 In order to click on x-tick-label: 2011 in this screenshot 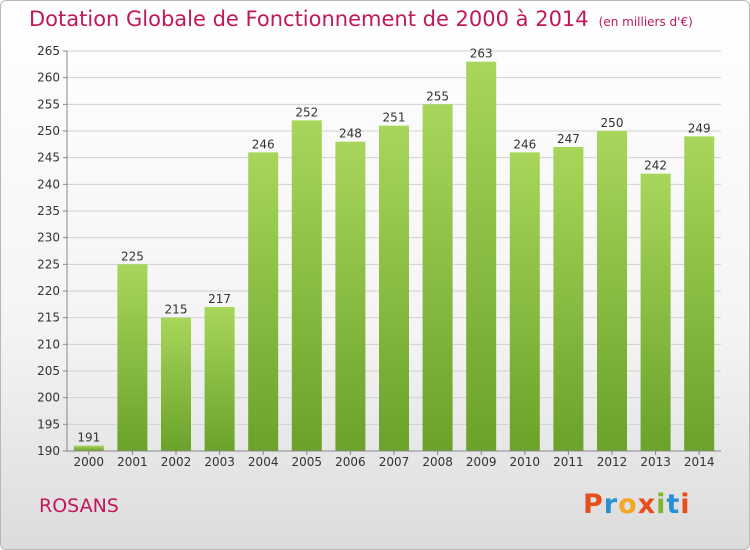, I will do `click(568, 462)`.